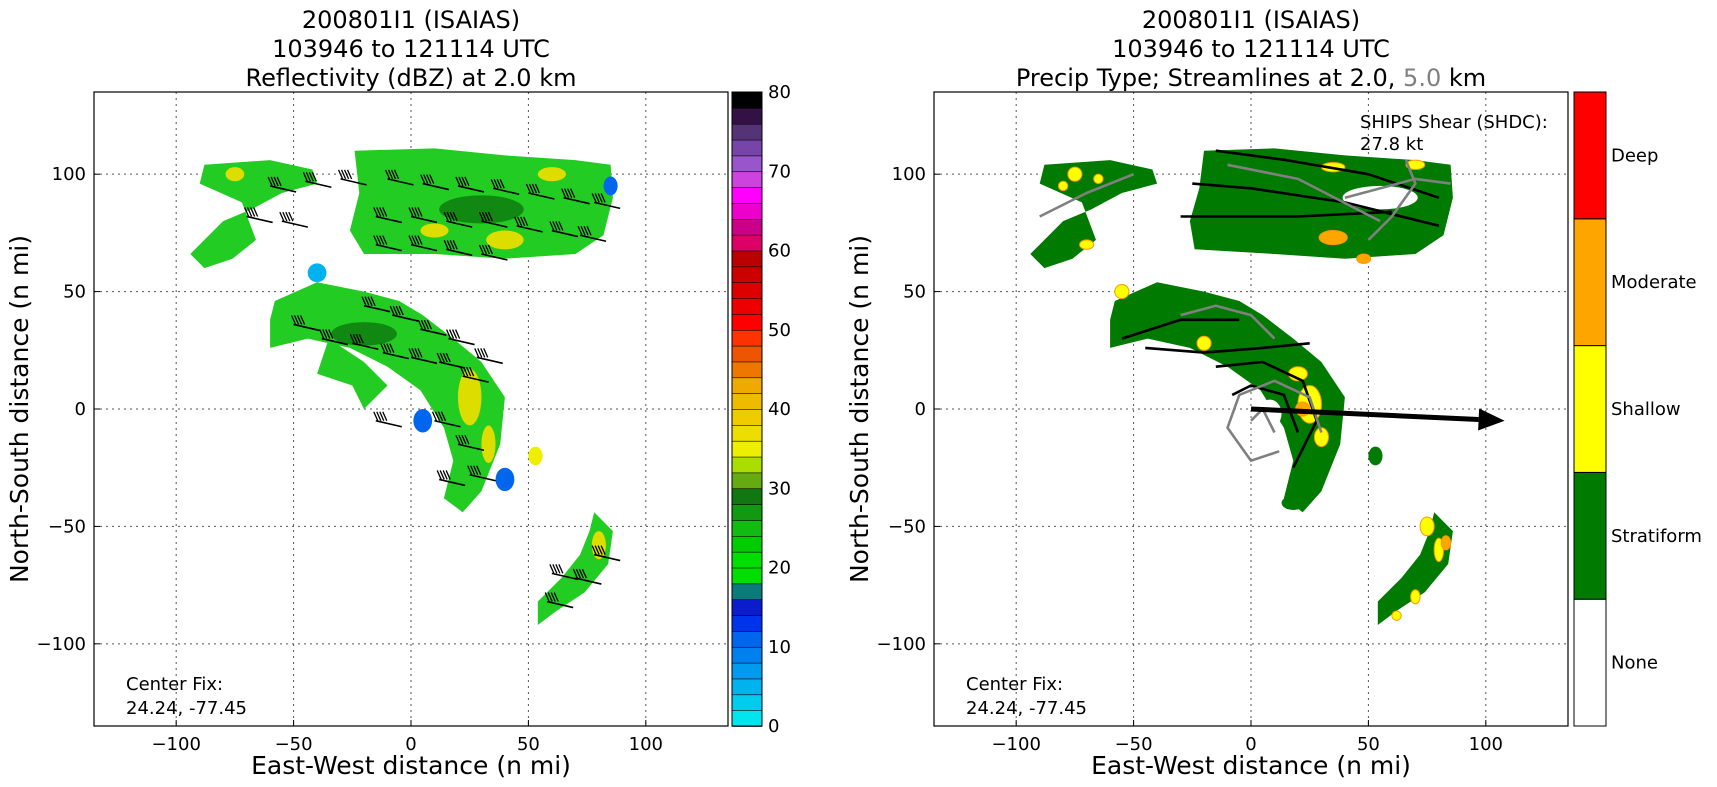 Image resolution: width=1717 pixels, height=787 pixels. Describe the element at coordinates (779, 251) in the screenshot. I see `colorbar-tick-label: 60` at that location.